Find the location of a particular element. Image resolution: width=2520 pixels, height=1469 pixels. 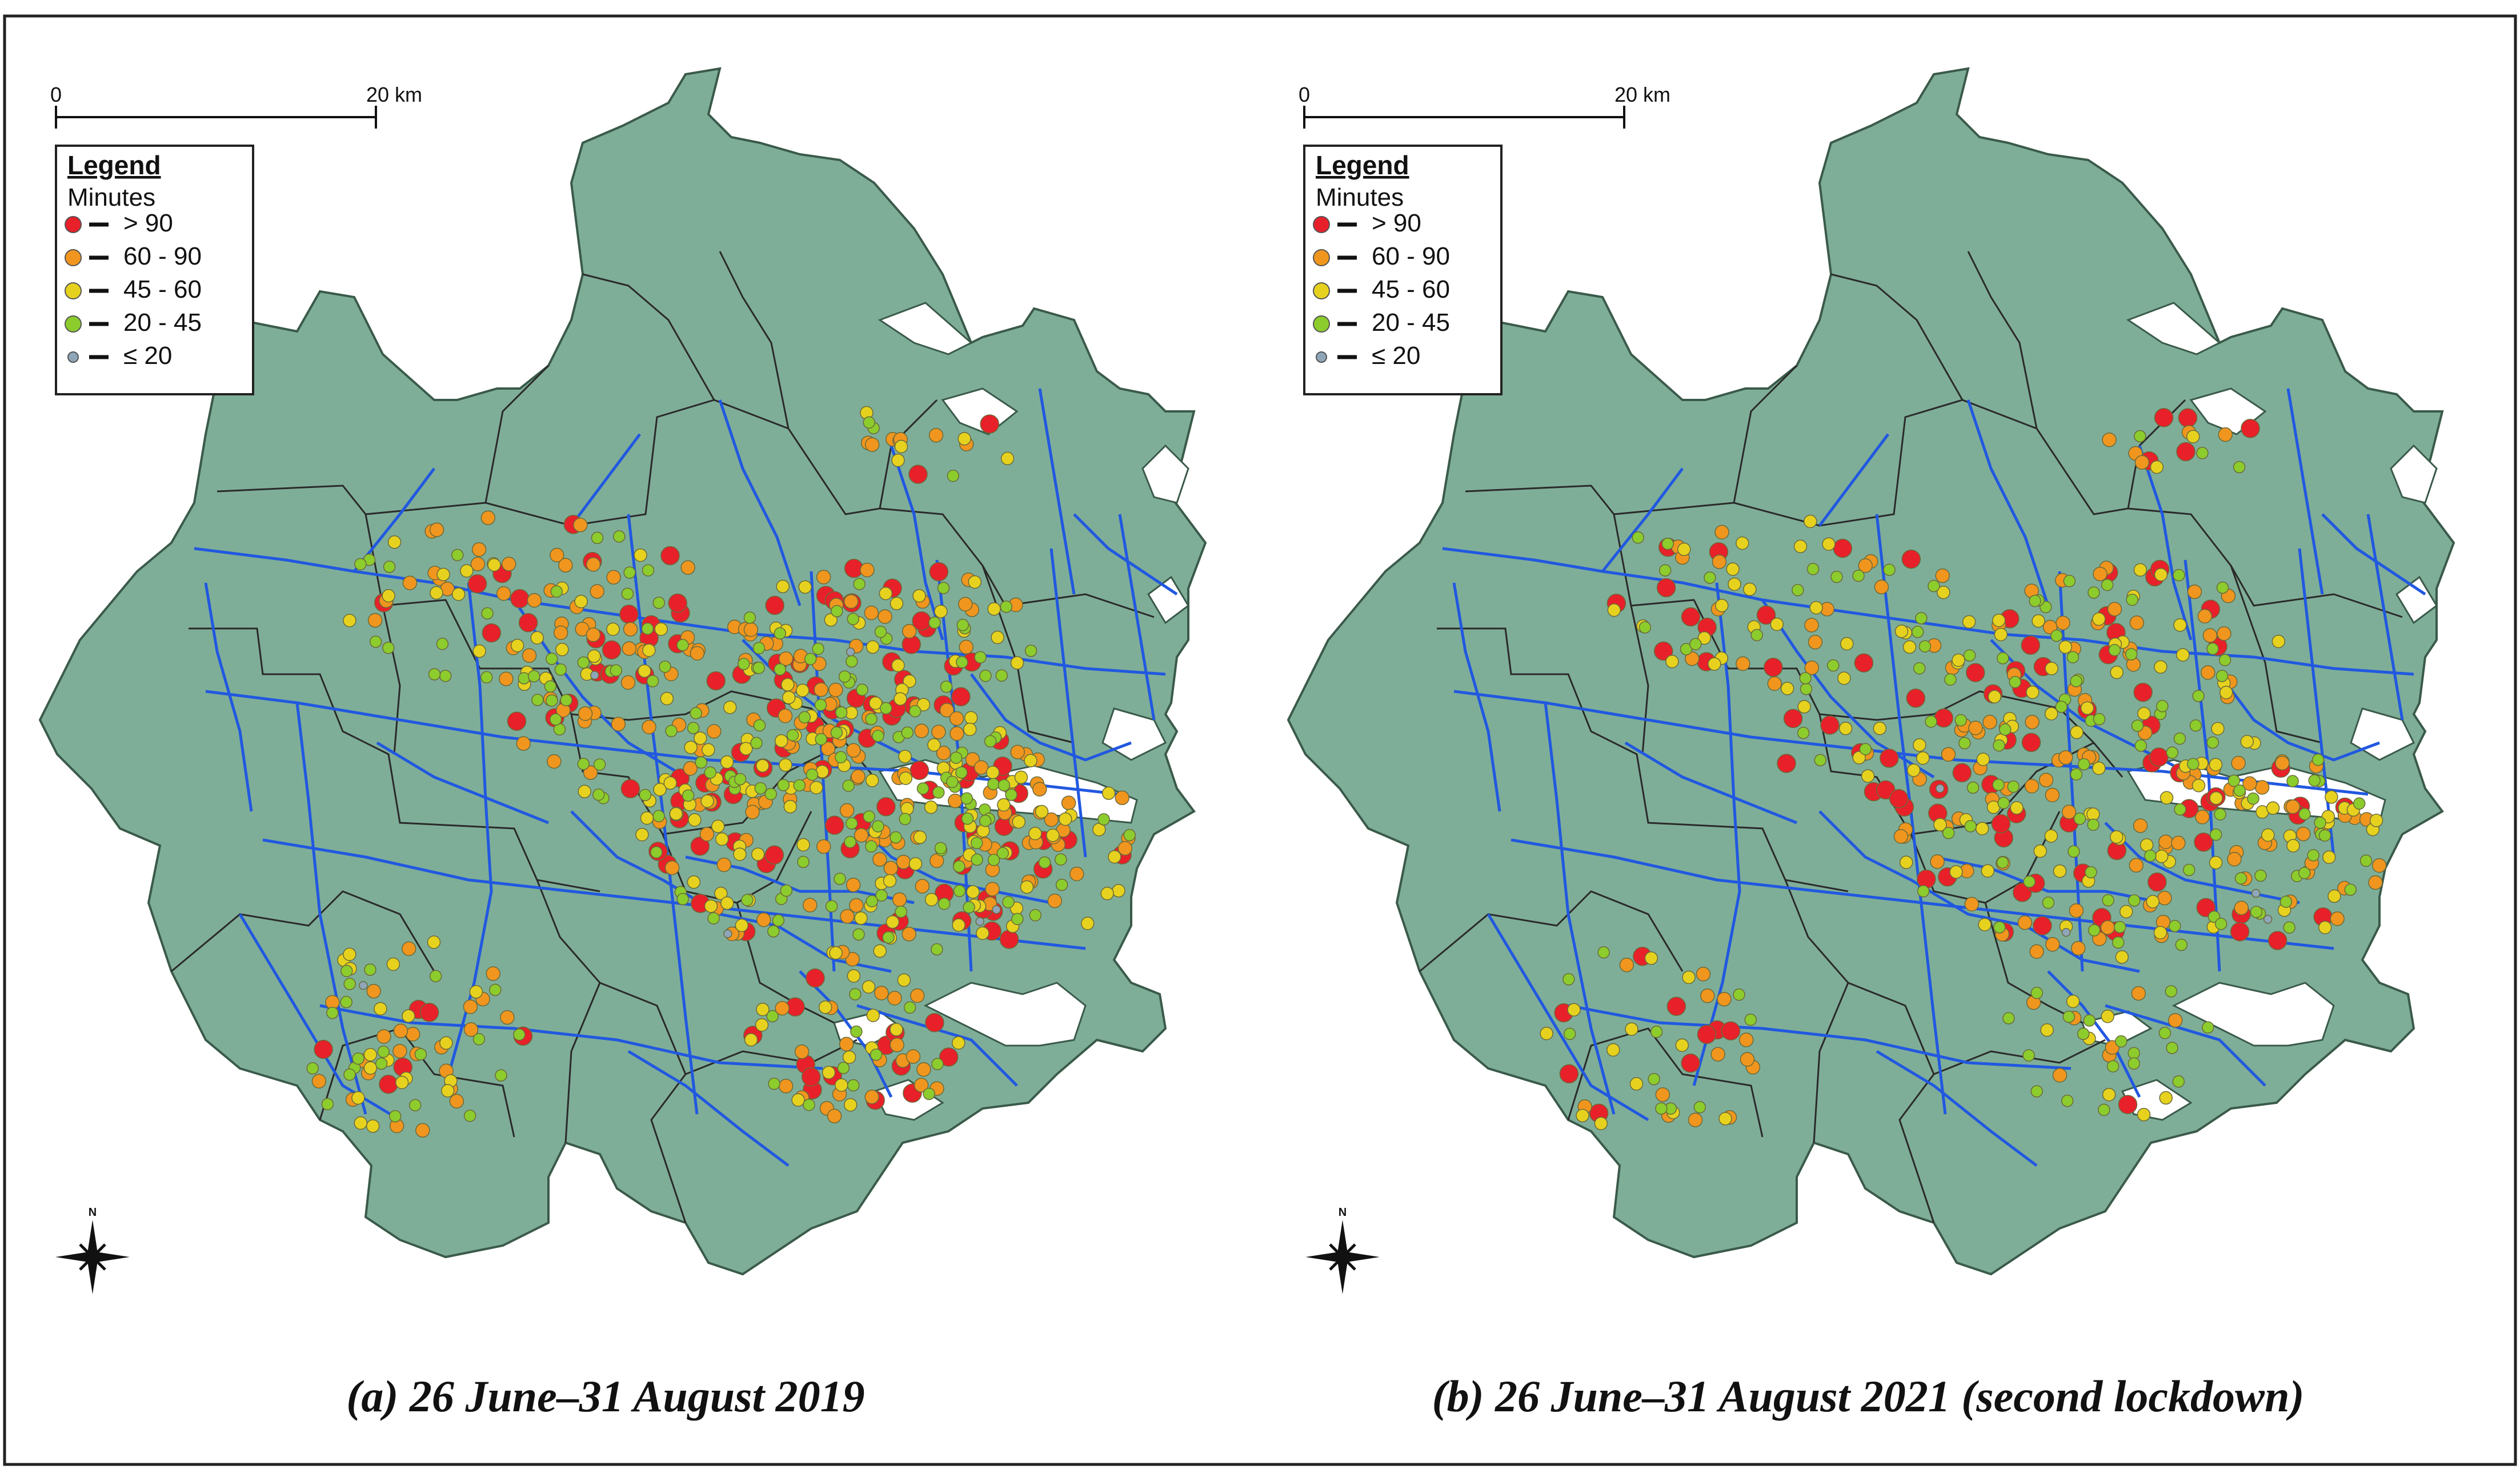

legend-item-label: 20 - 45 is located at coordinates (1411, 323).